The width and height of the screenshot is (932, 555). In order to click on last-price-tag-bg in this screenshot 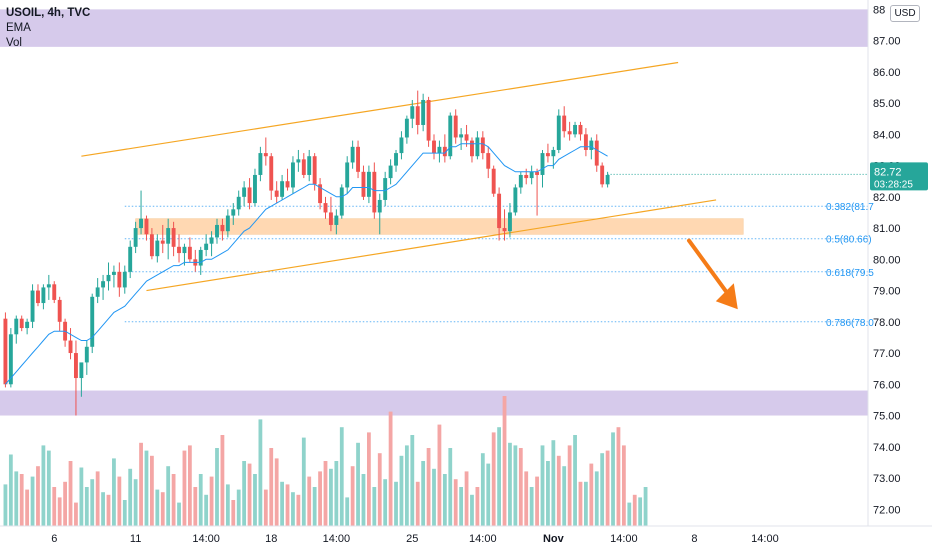, I will do `click(899, 176)`.